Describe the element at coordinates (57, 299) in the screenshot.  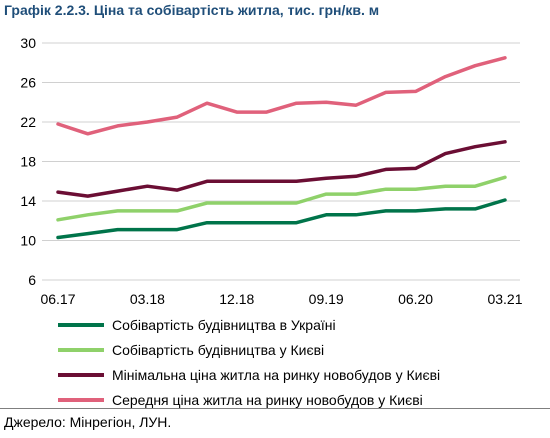
I see `x-tick-label-06.17: 06.17` at that location.